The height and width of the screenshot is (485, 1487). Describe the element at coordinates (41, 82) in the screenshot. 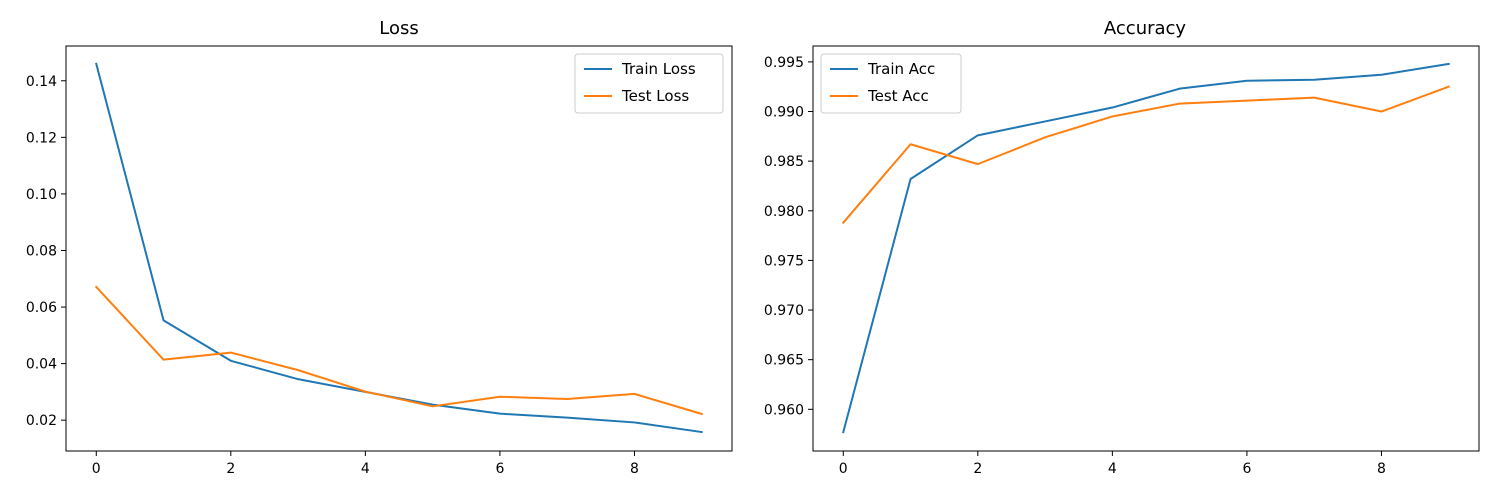

I see `loss-y-tick-label: 0.14` at that location.